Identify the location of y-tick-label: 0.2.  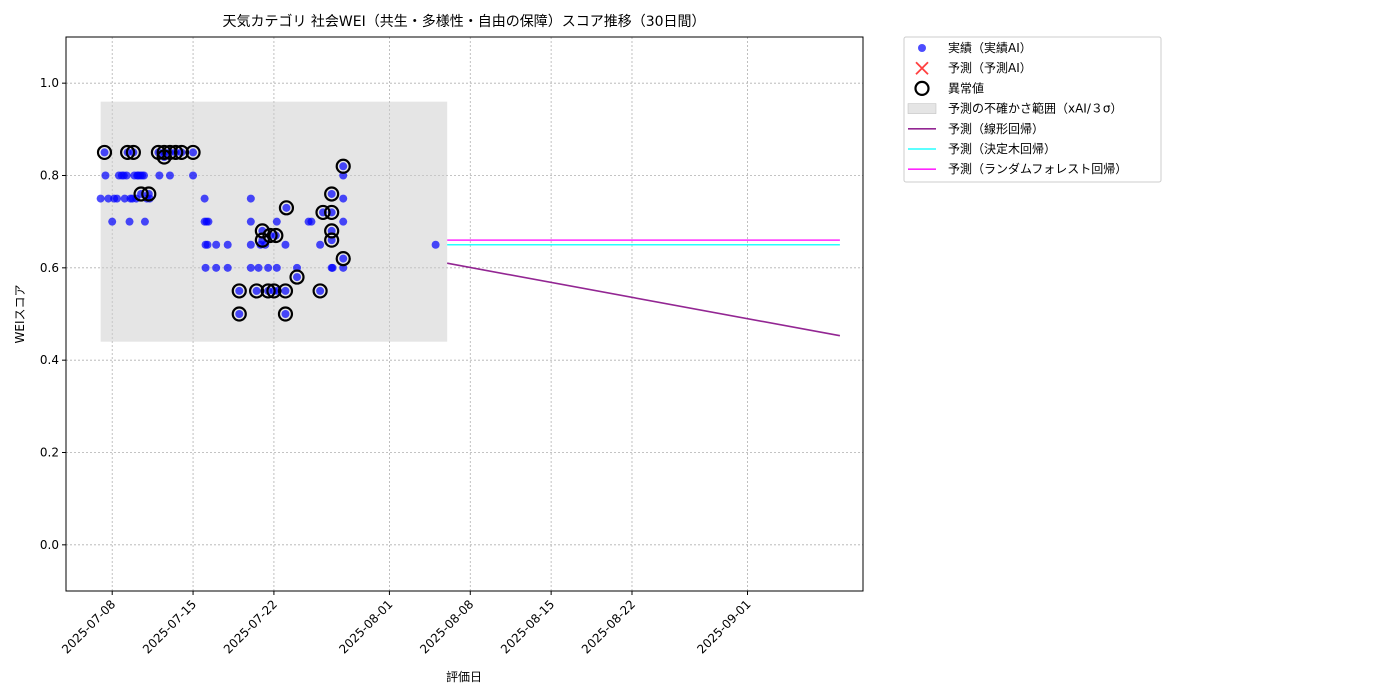
(49, 453).